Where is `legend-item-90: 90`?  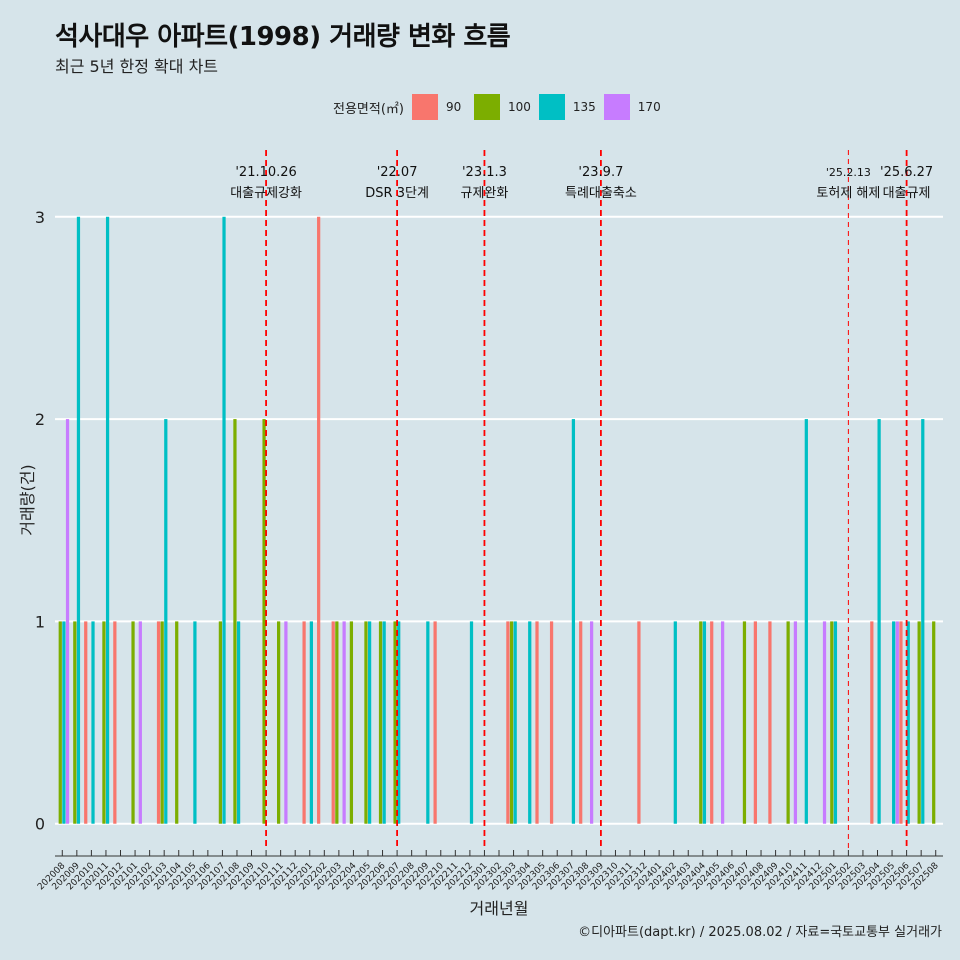
legend-item-90: 90 is located at coordinates (438, 107).